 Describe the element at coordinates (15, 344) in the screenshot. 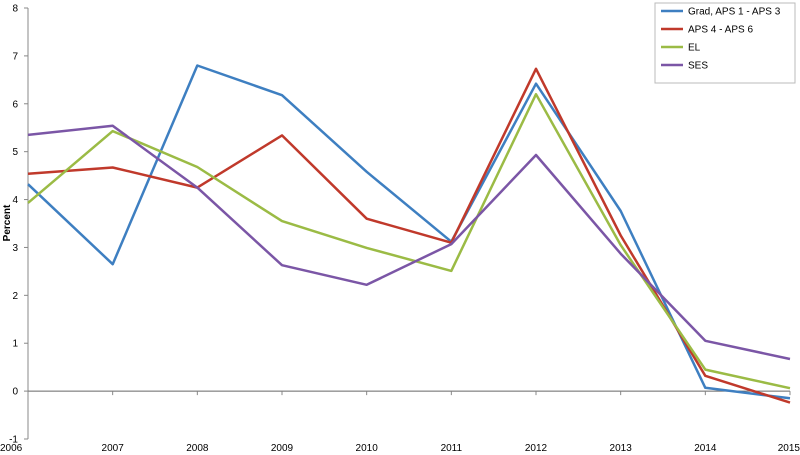

I see `y-tick-label: 1` at that location.